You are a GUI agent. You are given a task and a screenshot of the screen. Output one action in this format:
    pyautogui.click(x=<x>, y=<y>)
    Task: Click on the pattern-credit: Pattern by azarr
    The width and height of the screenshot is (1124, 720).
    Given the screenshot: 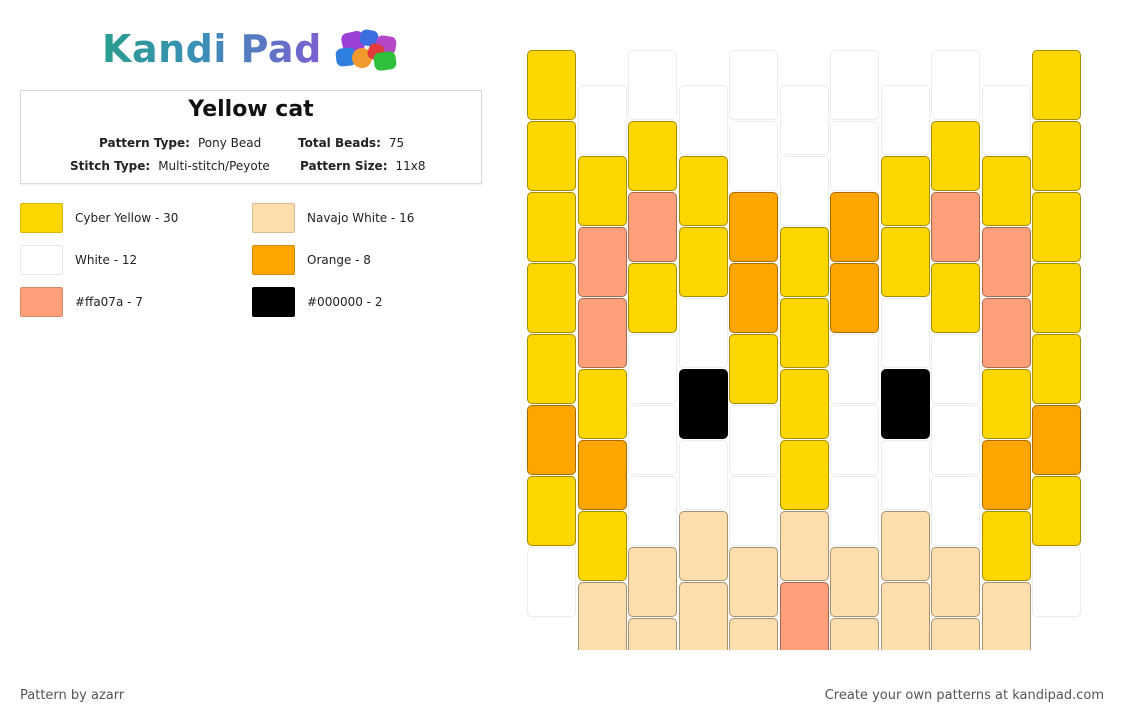 What is the action you would take?
    pyautogui.click(x=72, y=695)
    